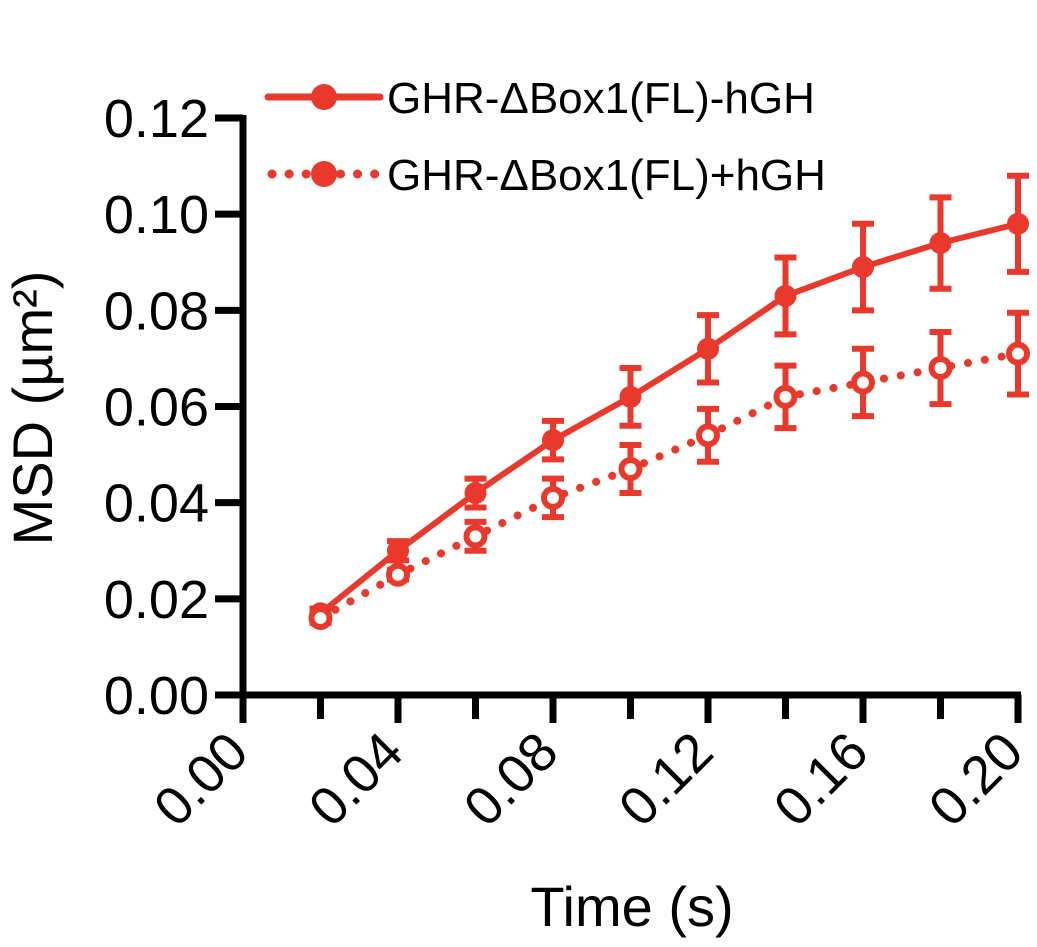  What do you see at coordinates (324, 97) in the screenshot?
I see `legend-marker-filled` at bounding box center [324, 97].